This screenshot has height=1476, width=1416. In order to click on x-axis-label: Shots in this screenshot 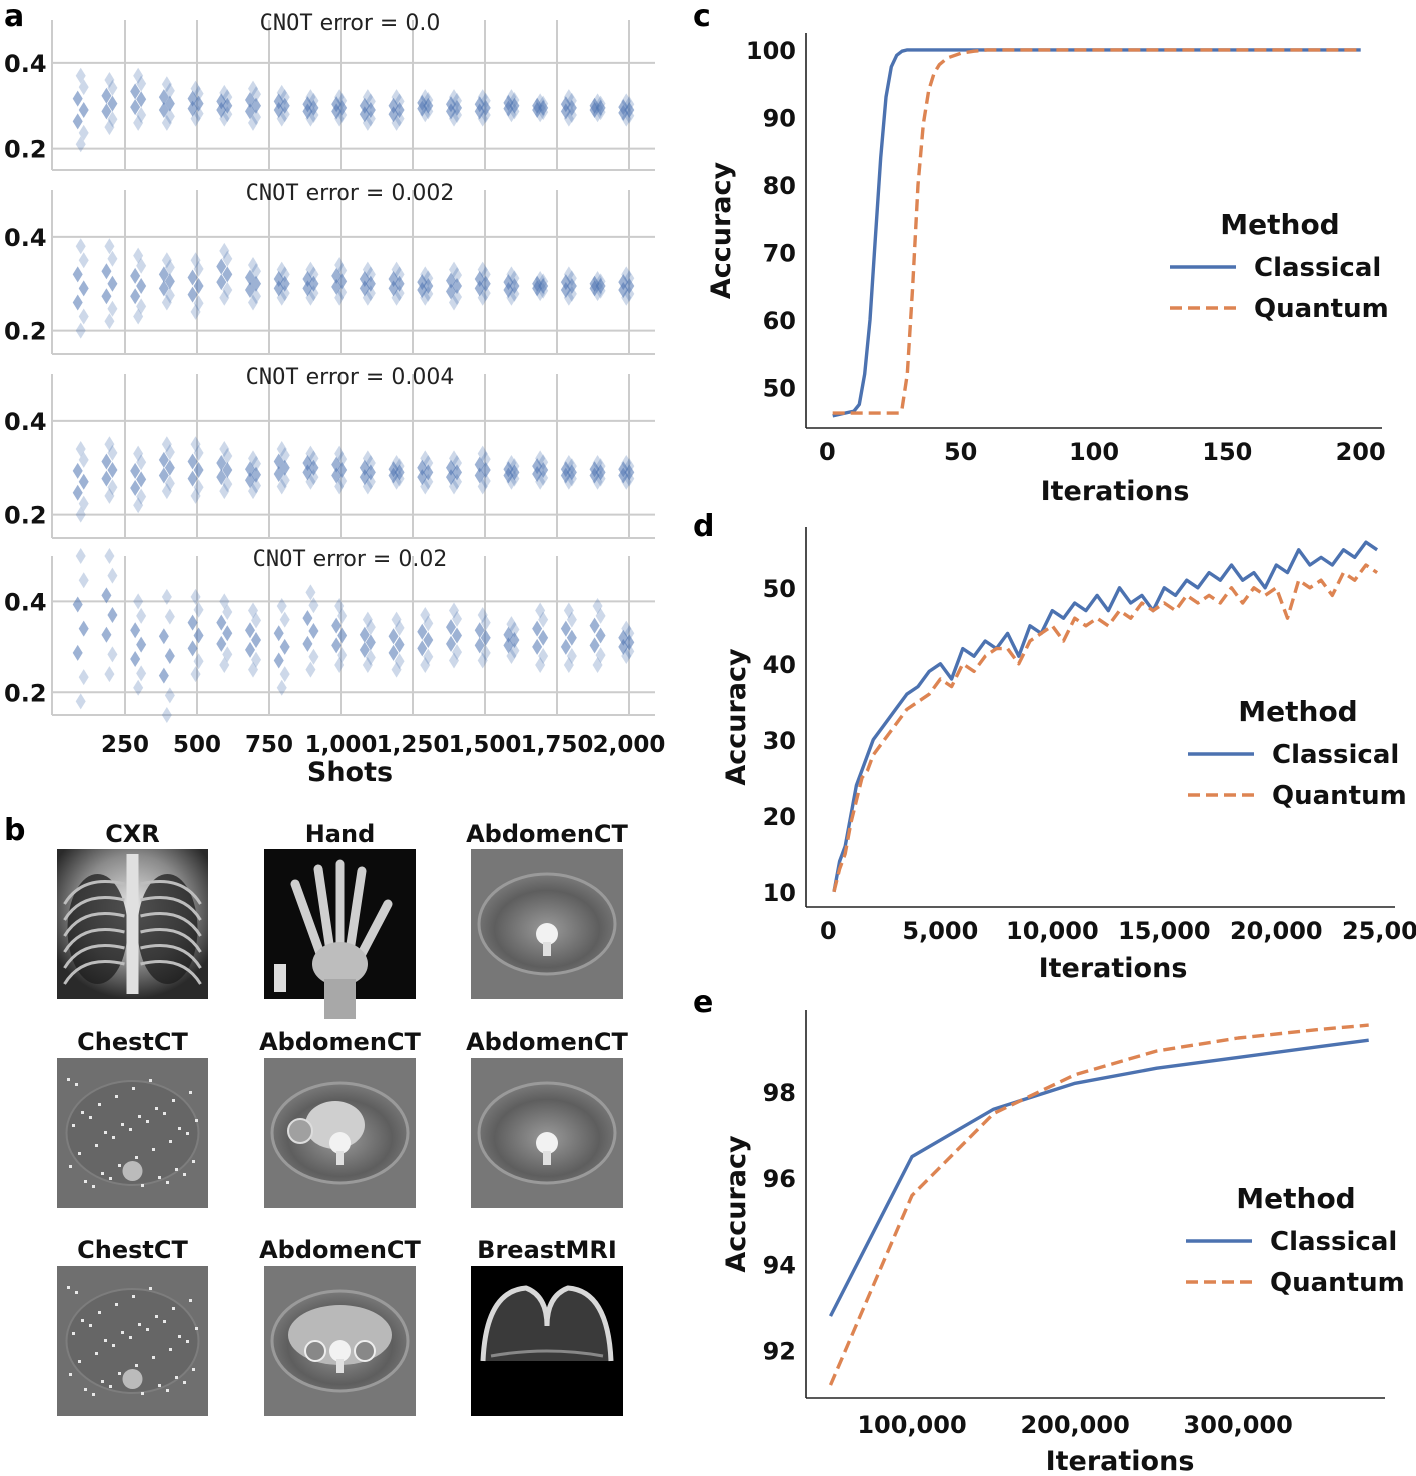, I will do `click(350, 772)`.